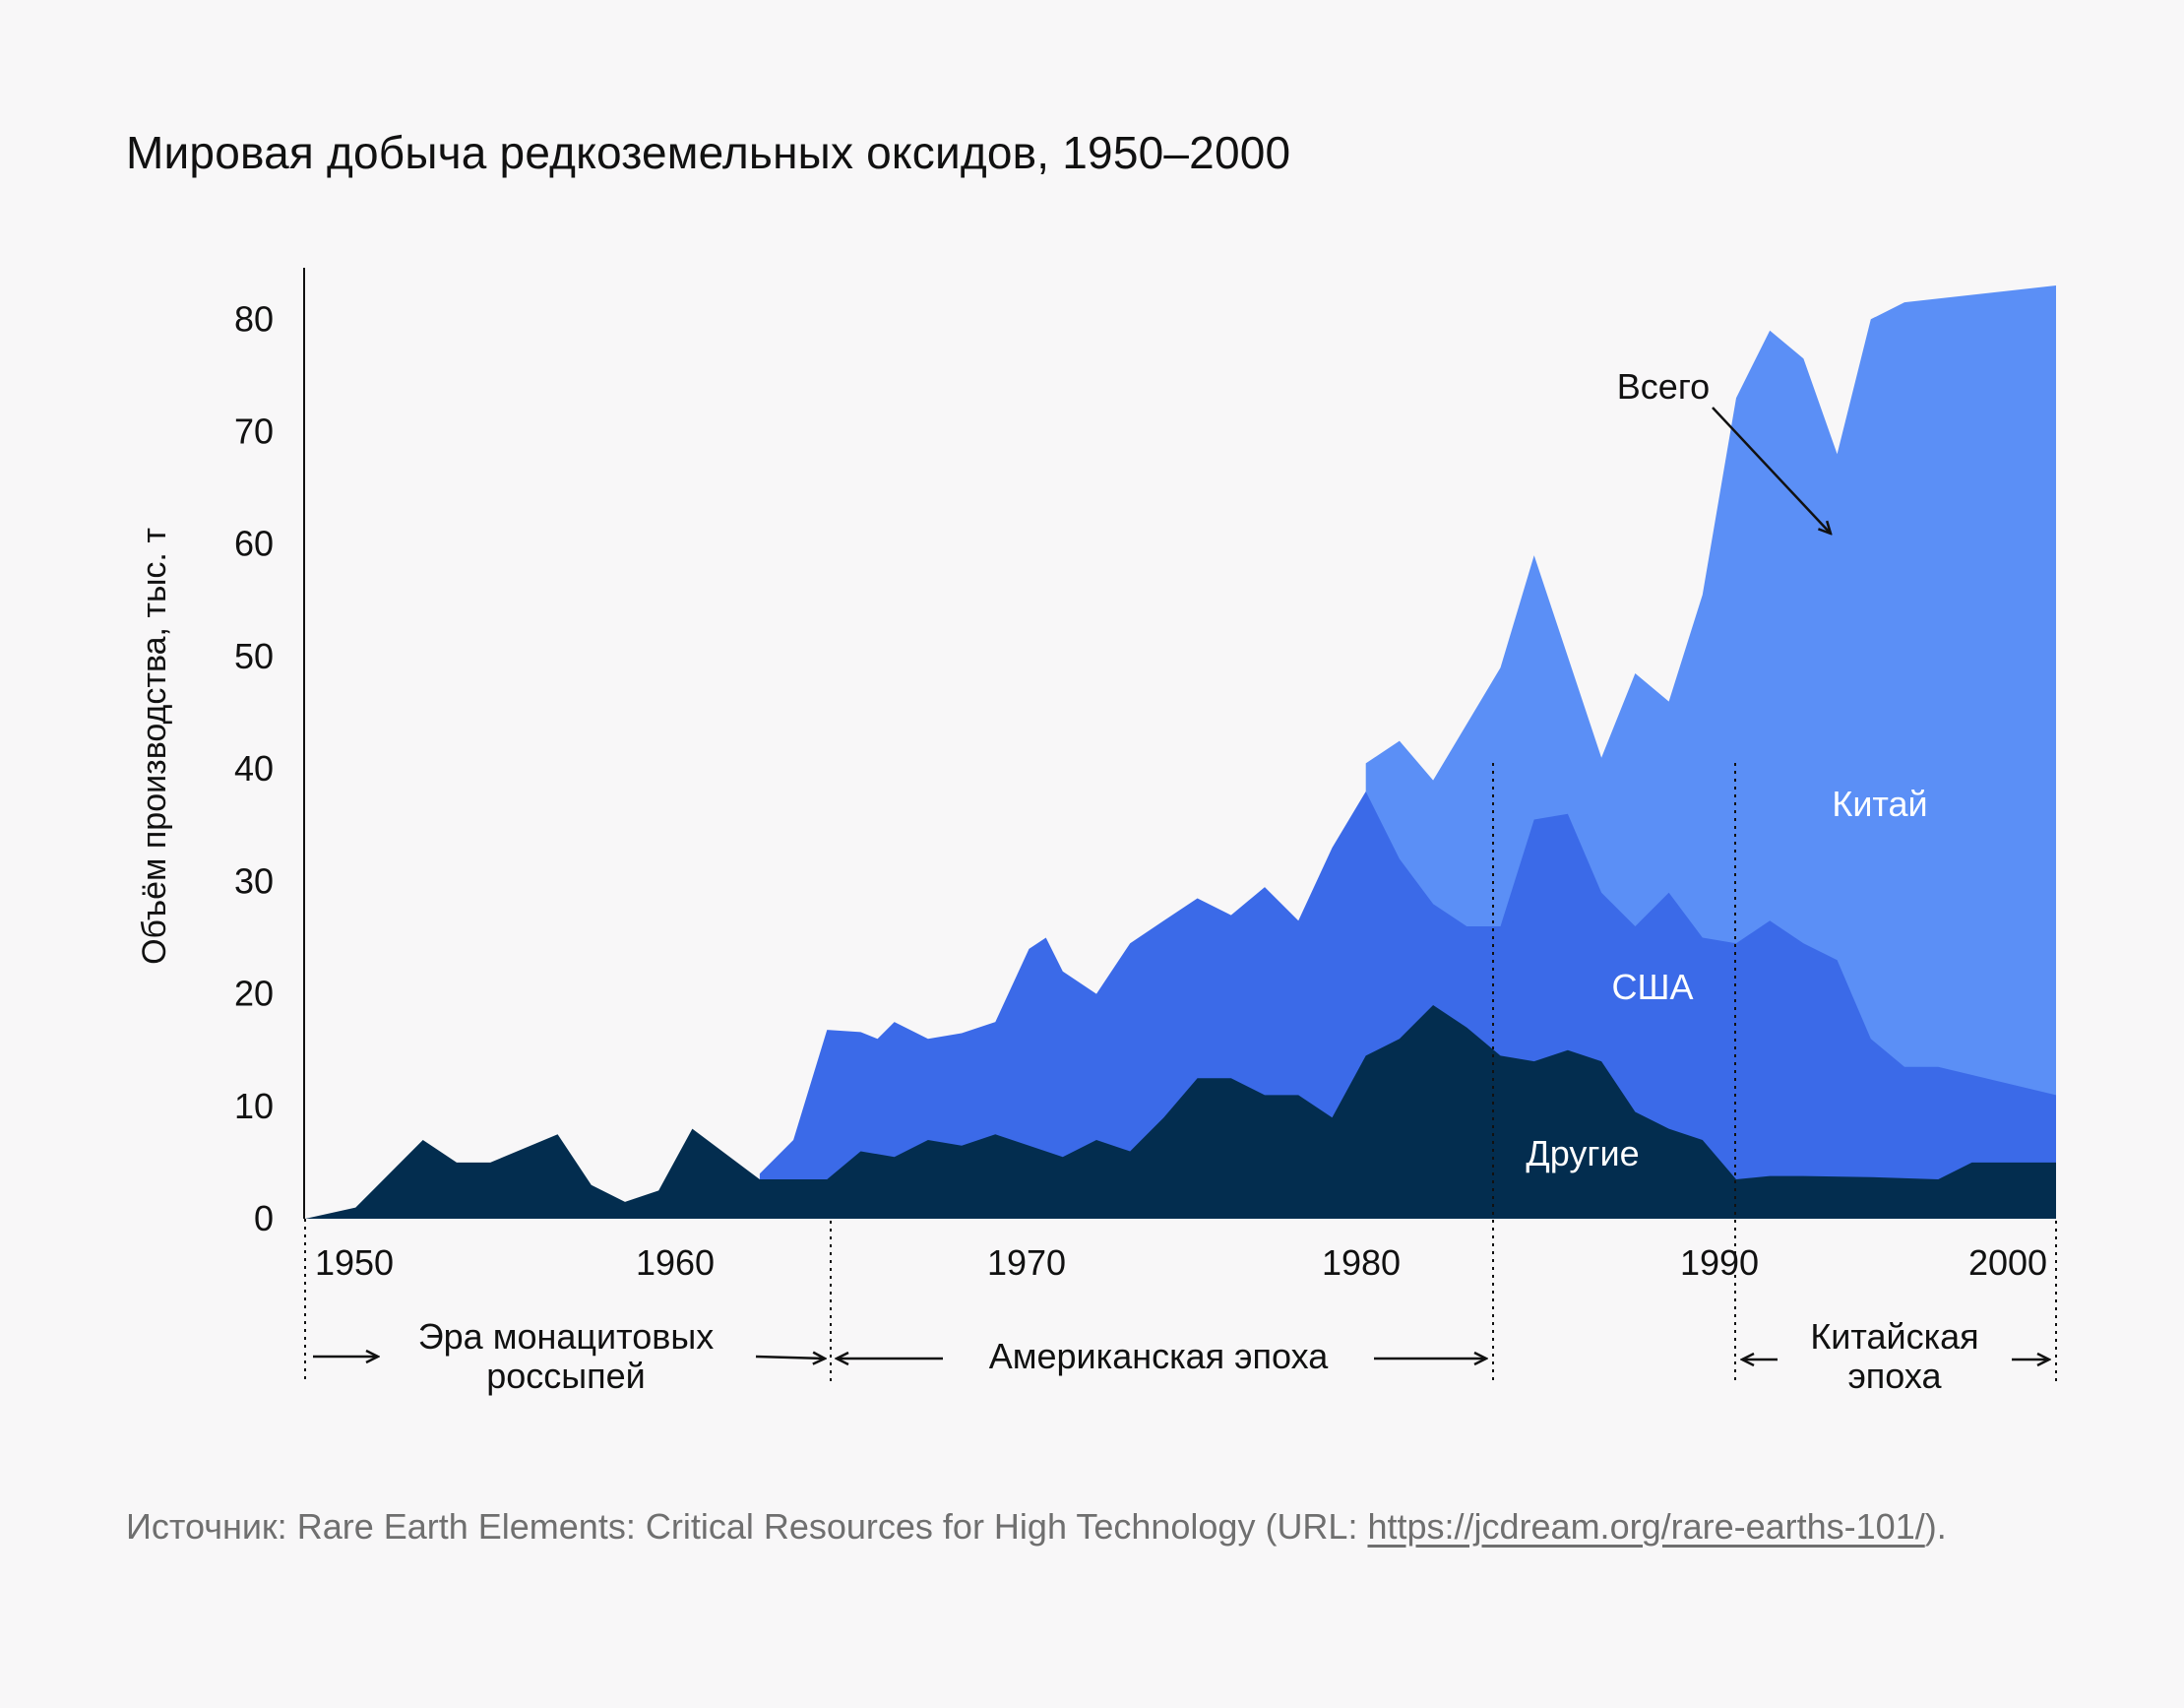 The image size is (2184, 1708). I want to click on y-tick-80: 80, so click(254, 318).